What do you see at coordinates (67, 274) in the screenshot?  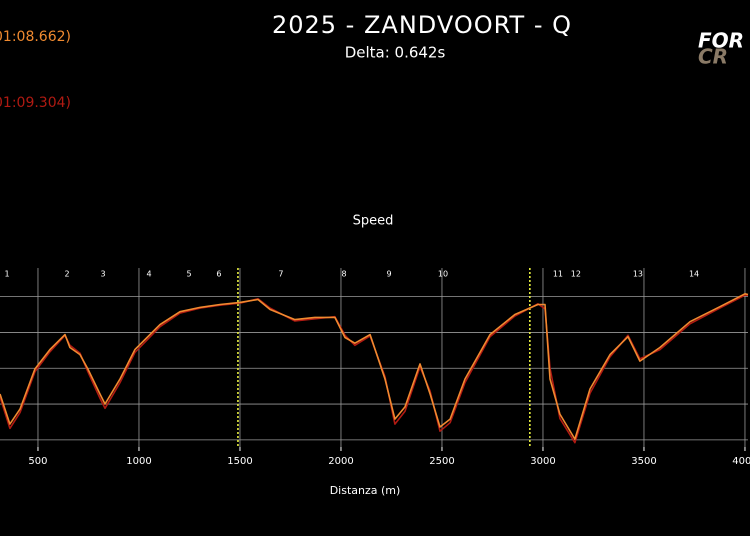 I see `corner-label: 2` at bounding box center [67, 274].